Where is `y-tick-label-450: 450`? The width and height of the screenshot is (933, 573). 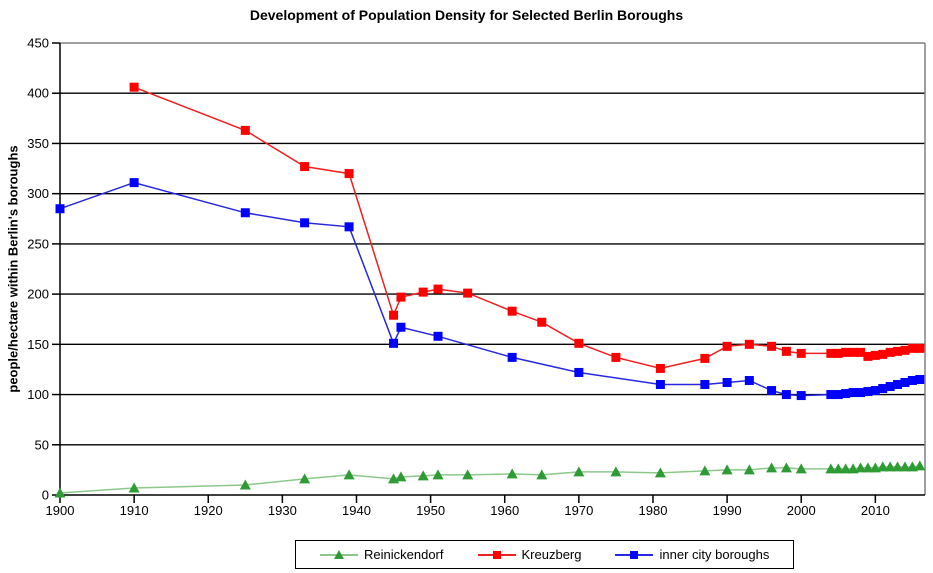
y-tick-label-450: 450 is located at coordinates (38, 43).